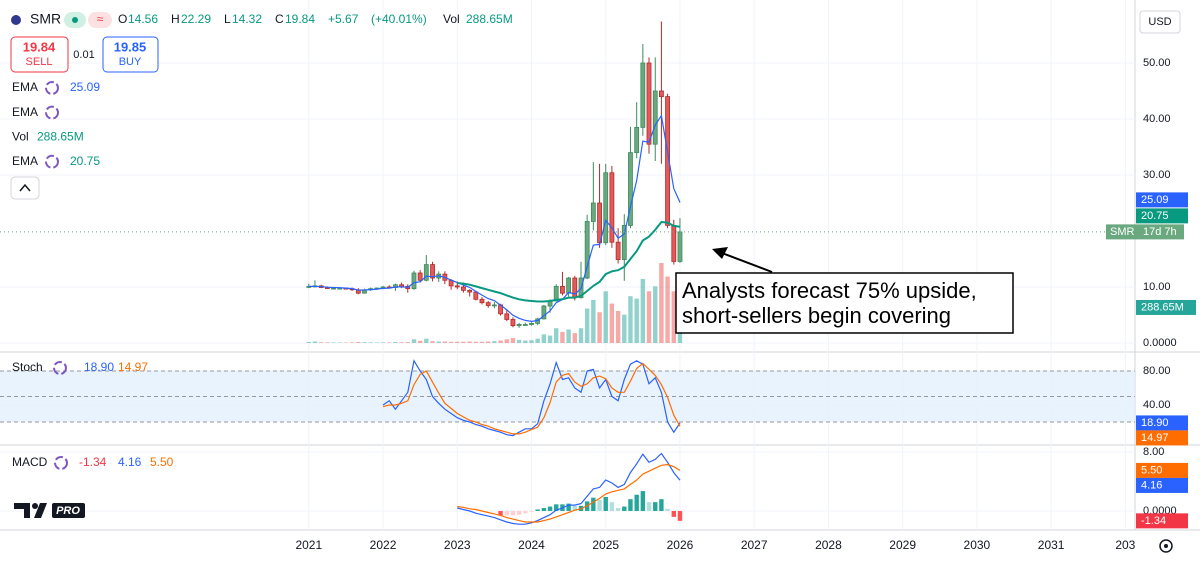 The height and width of the screenshot is (561, 1200). What do you see at coordinates (1051, 545) in the screenshot?
I see `x-tick-label: 2031` at bounding box center [1051, 545].